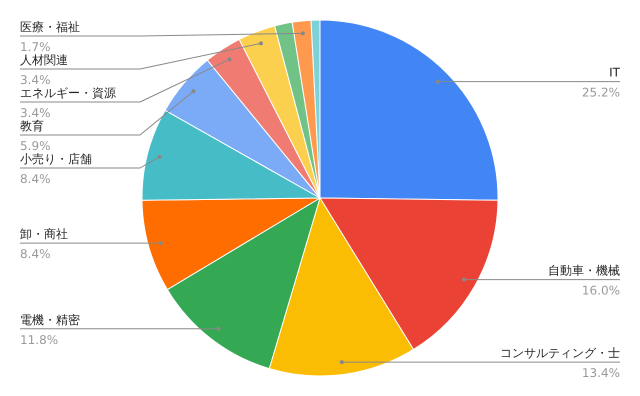 Image resolution: width=640 pixels, height=396 pixels. What do you see at coordinates (50, 27) in the screenshot?
I see `slice-label: 医療・福祉` at bounding box center [50, 27].